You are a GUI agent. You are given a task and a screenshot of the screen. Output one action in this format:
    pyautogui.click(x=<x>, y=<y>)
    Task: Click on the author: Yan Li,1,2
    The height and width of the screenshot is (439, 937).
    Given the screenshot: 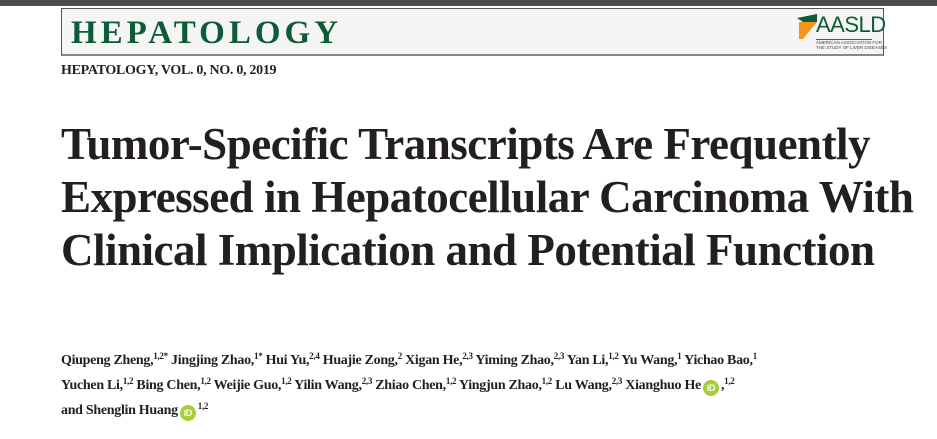 What is the action you would take?
    pyautogui.click(x=592, y=360)
    